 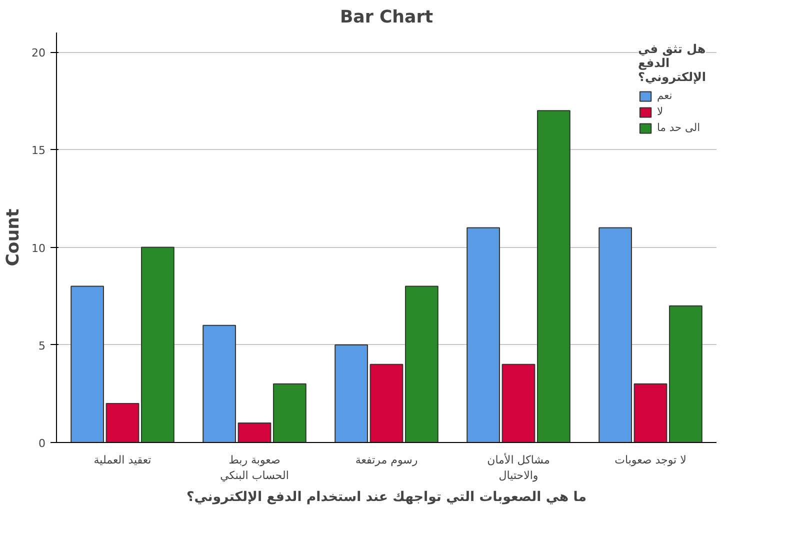 What do you see at coordinates (518, 467) in the screenshot?
I see `x-tick-label: مشاكل الأمان والاحتيال` at bounding box center [518, 467].